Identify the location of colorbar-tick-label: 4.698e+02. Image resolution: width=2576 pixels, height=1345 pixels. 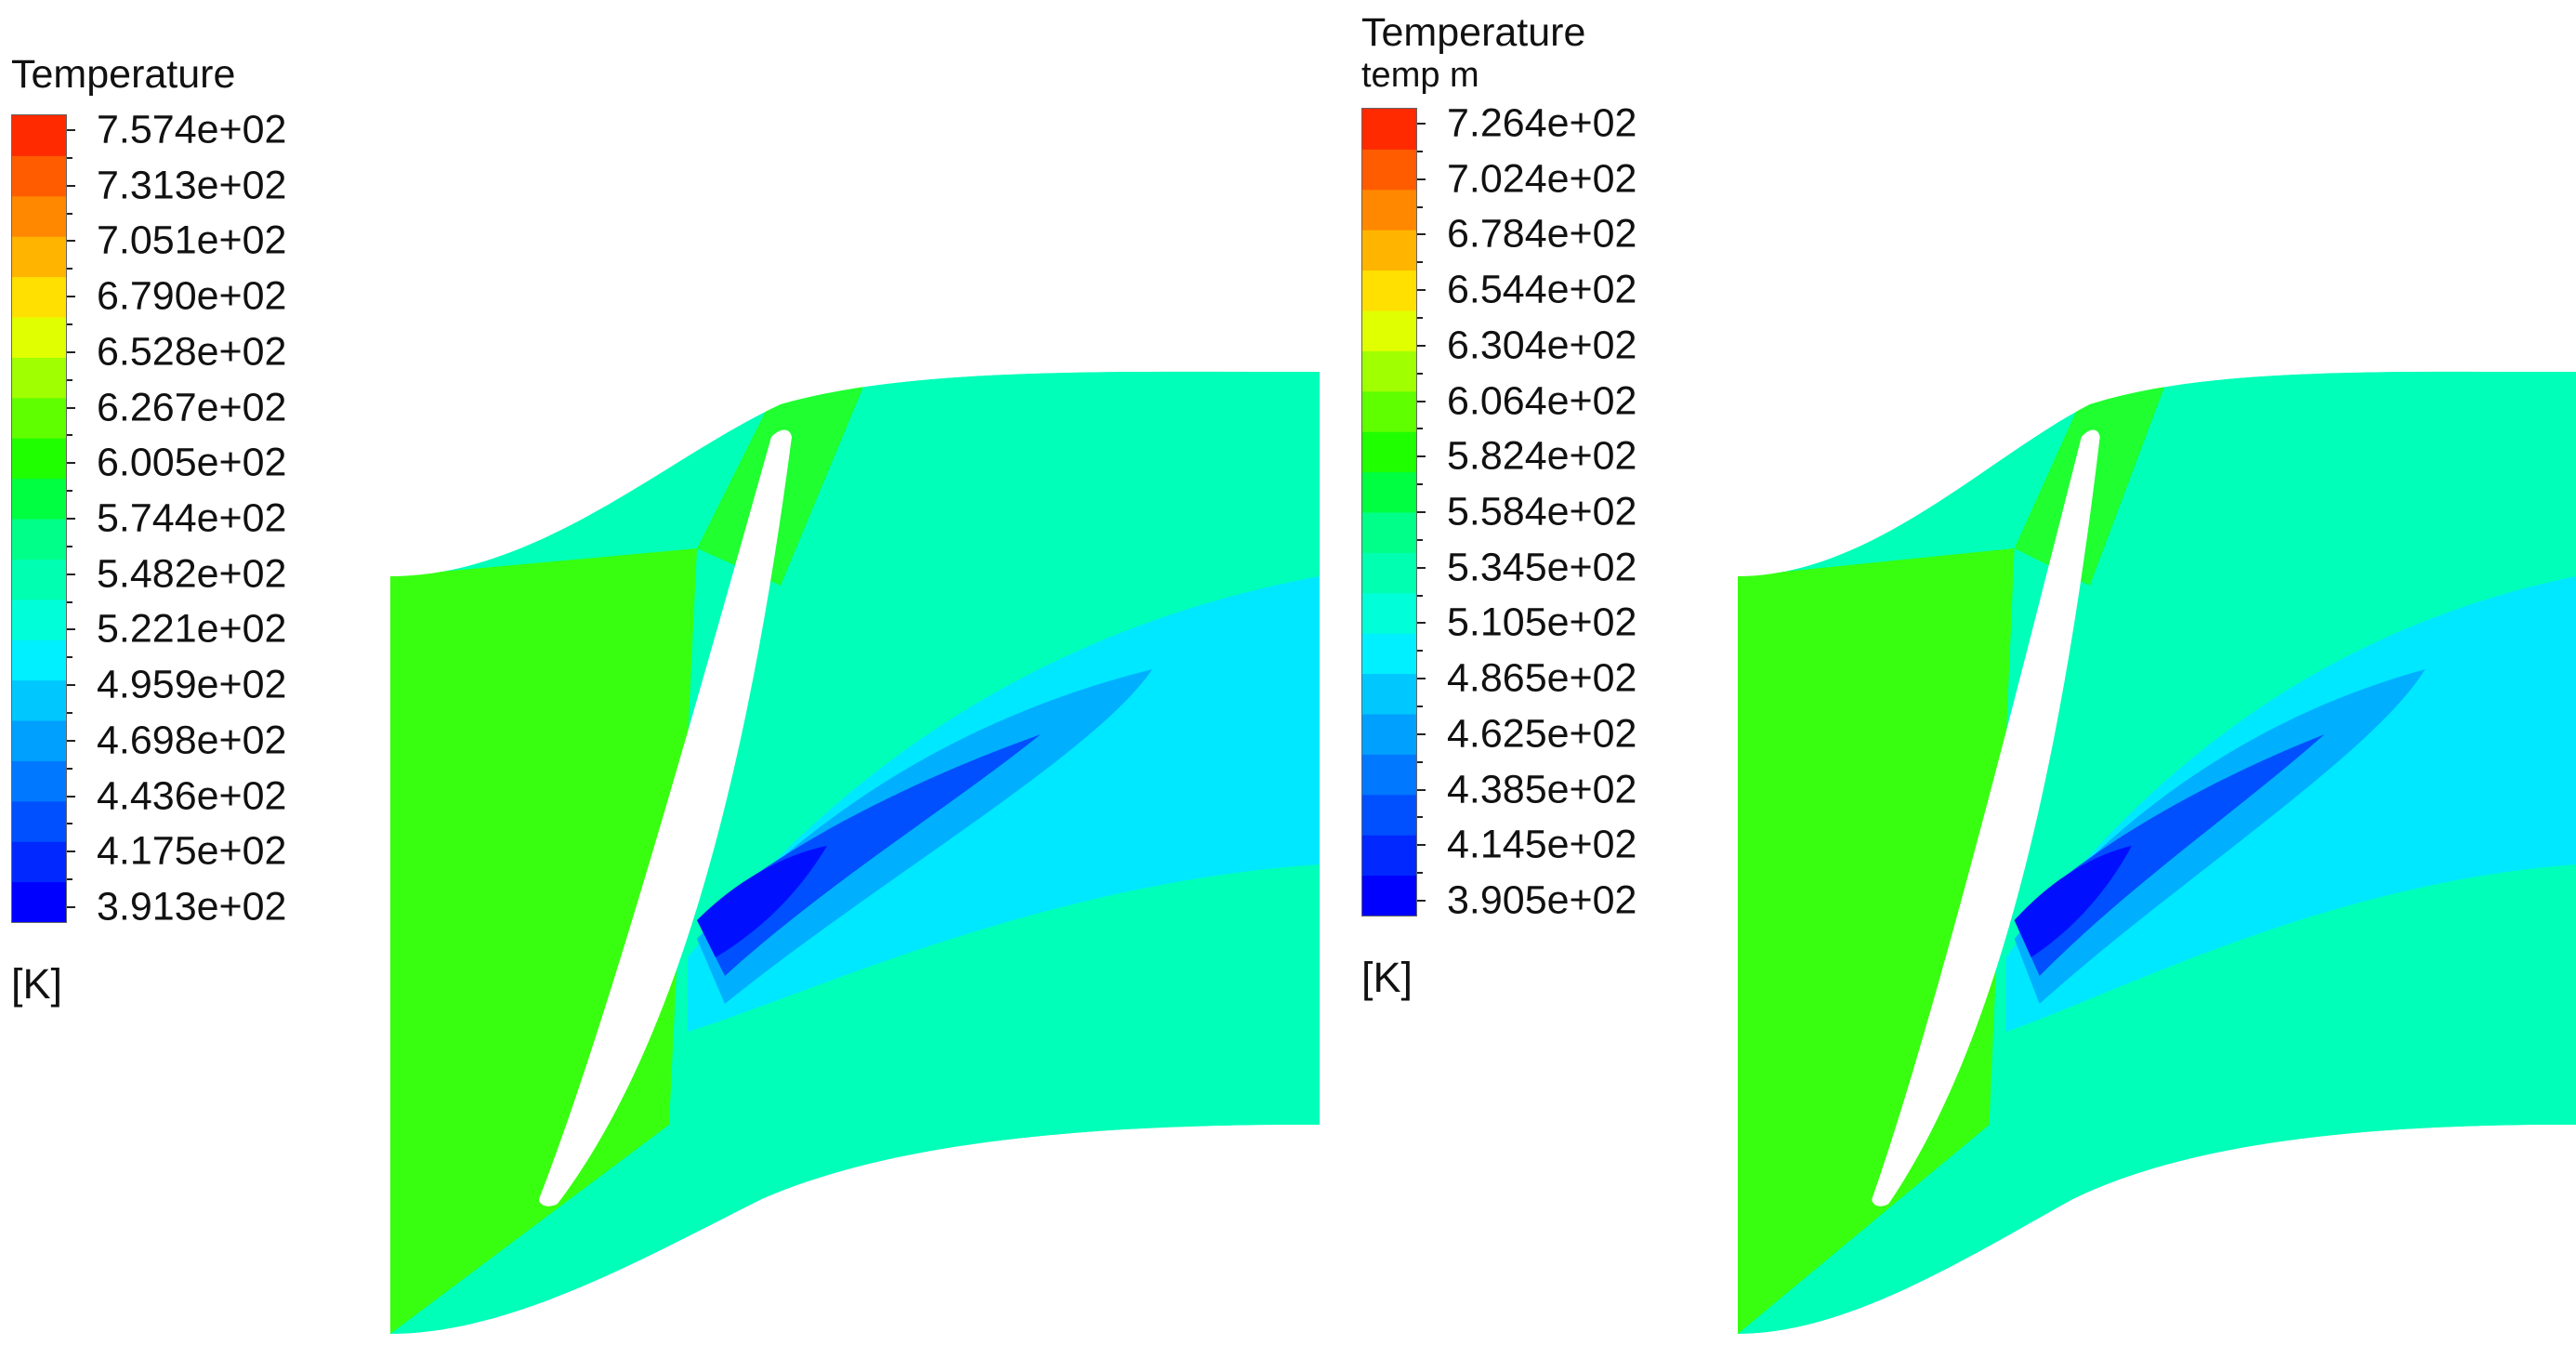
(192, 740).